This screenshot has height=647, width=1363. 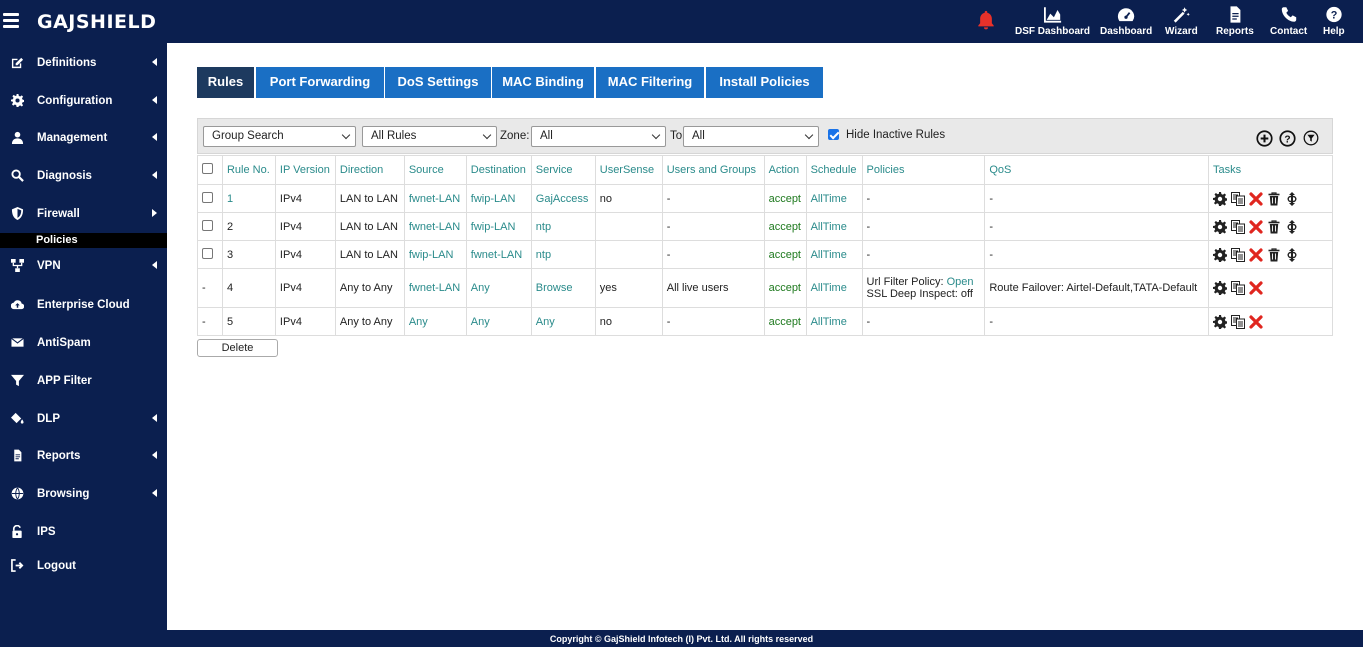 What do you see at coordinates (650, 82) in the screenshot?
I see `tab-mac-filtering: MAC Filtering` at bounding box center [650, 82].